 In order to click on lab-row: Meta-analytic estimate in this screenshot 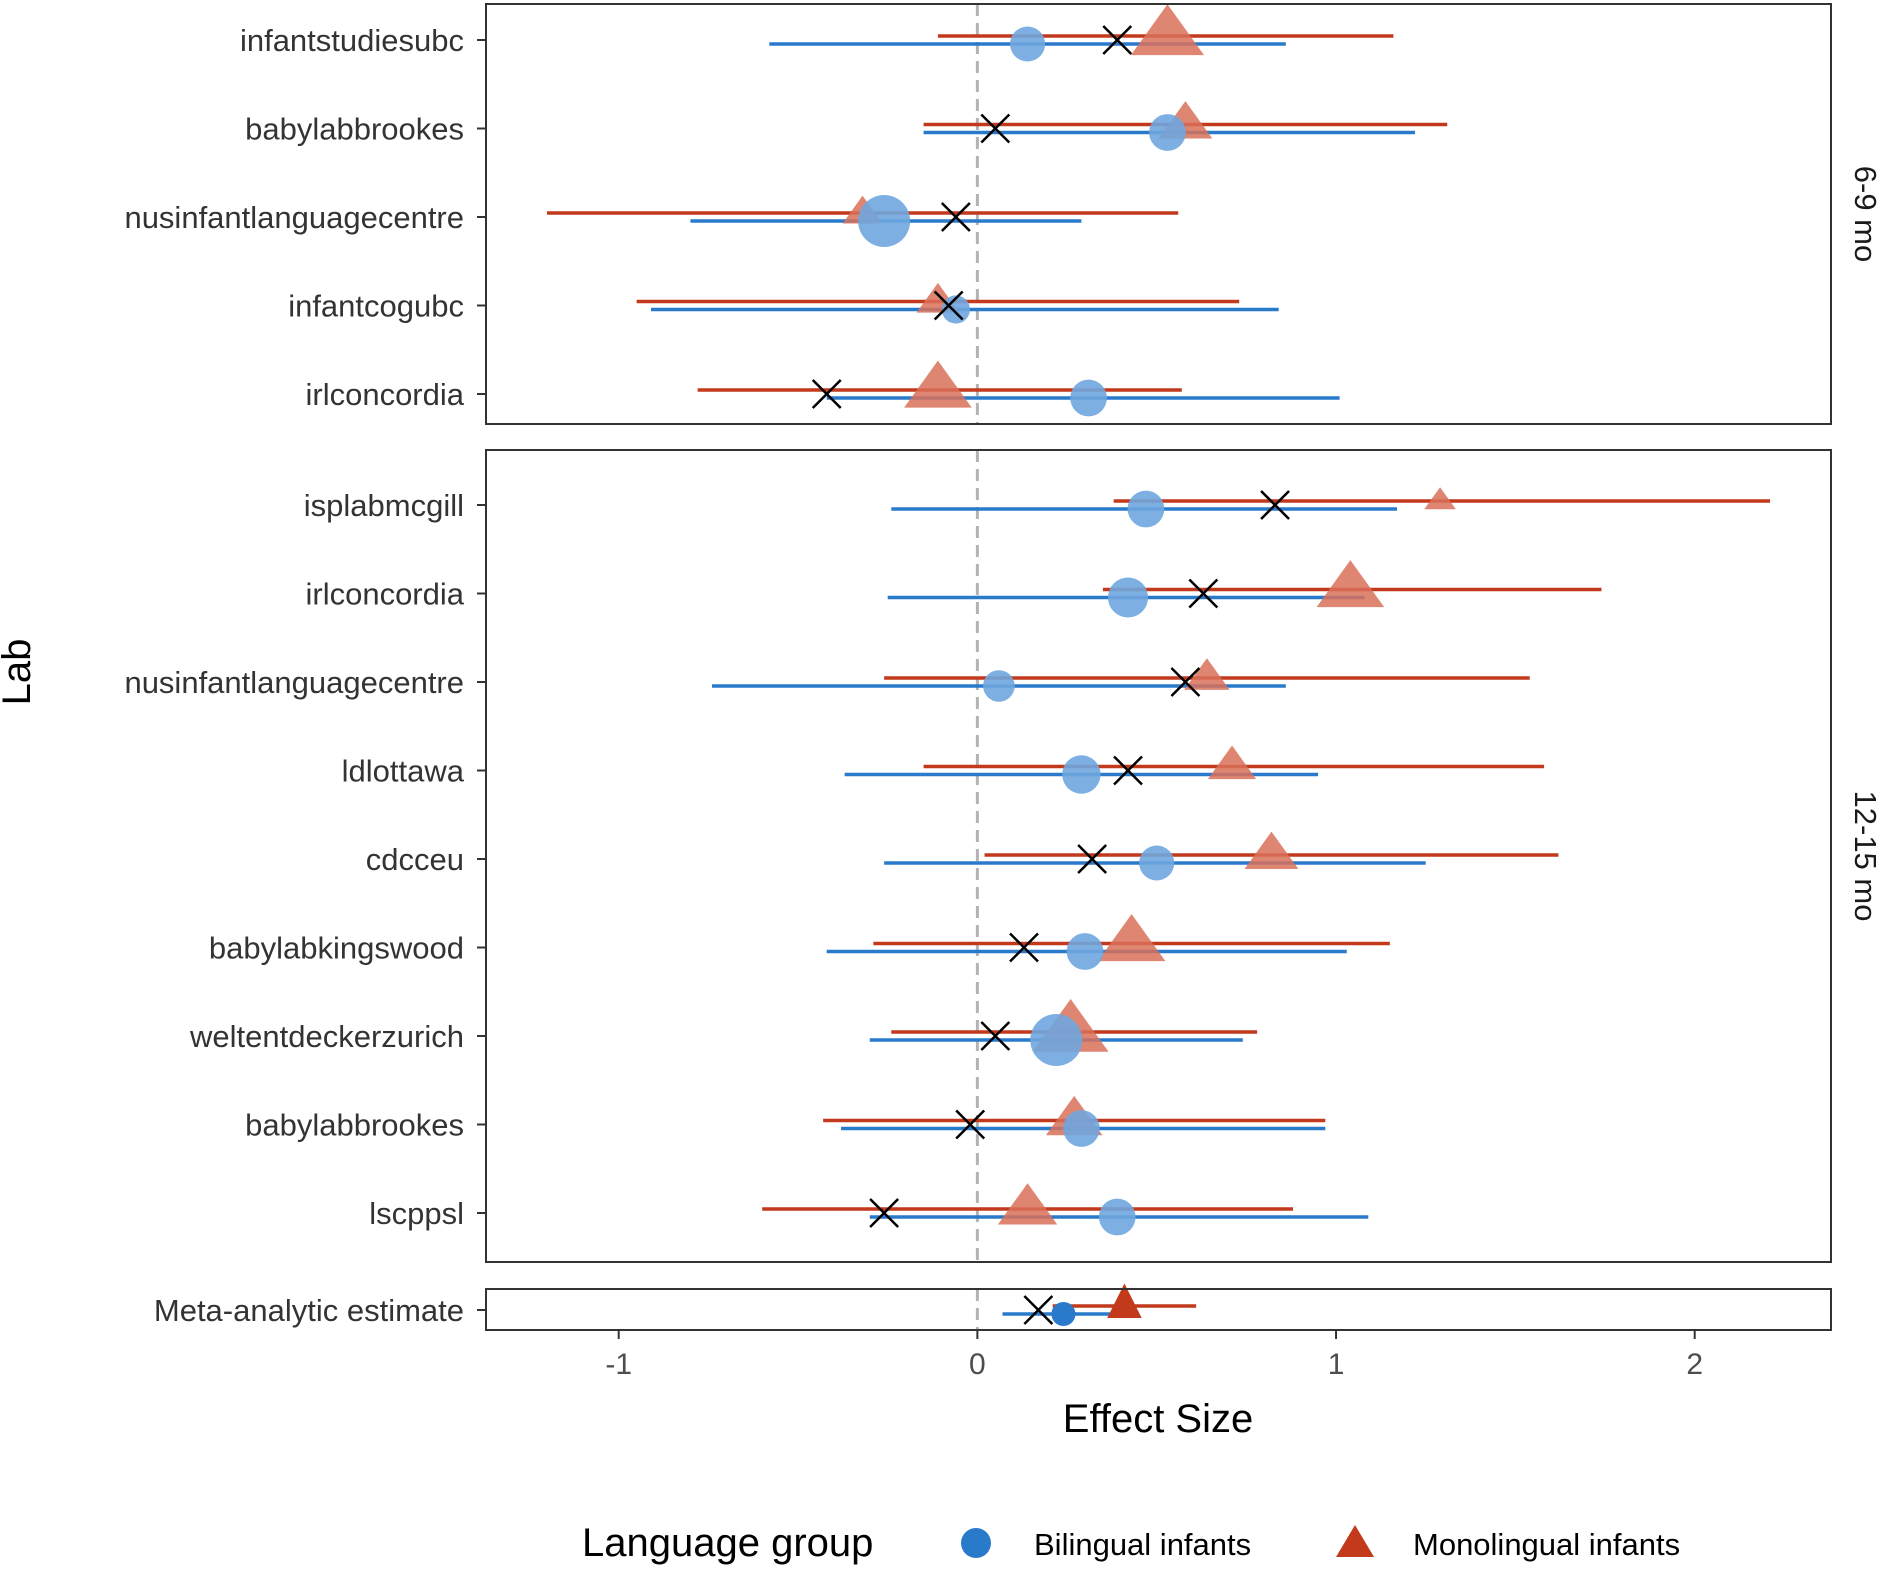, I will do `click(675, 1305)`.